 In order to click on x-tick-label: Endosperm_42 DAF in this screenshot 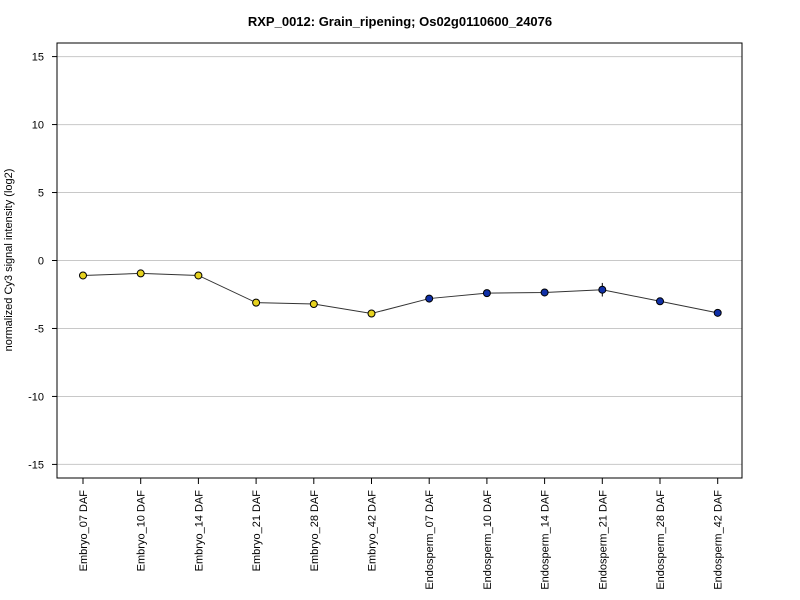, I will do `click(719, 540)`.